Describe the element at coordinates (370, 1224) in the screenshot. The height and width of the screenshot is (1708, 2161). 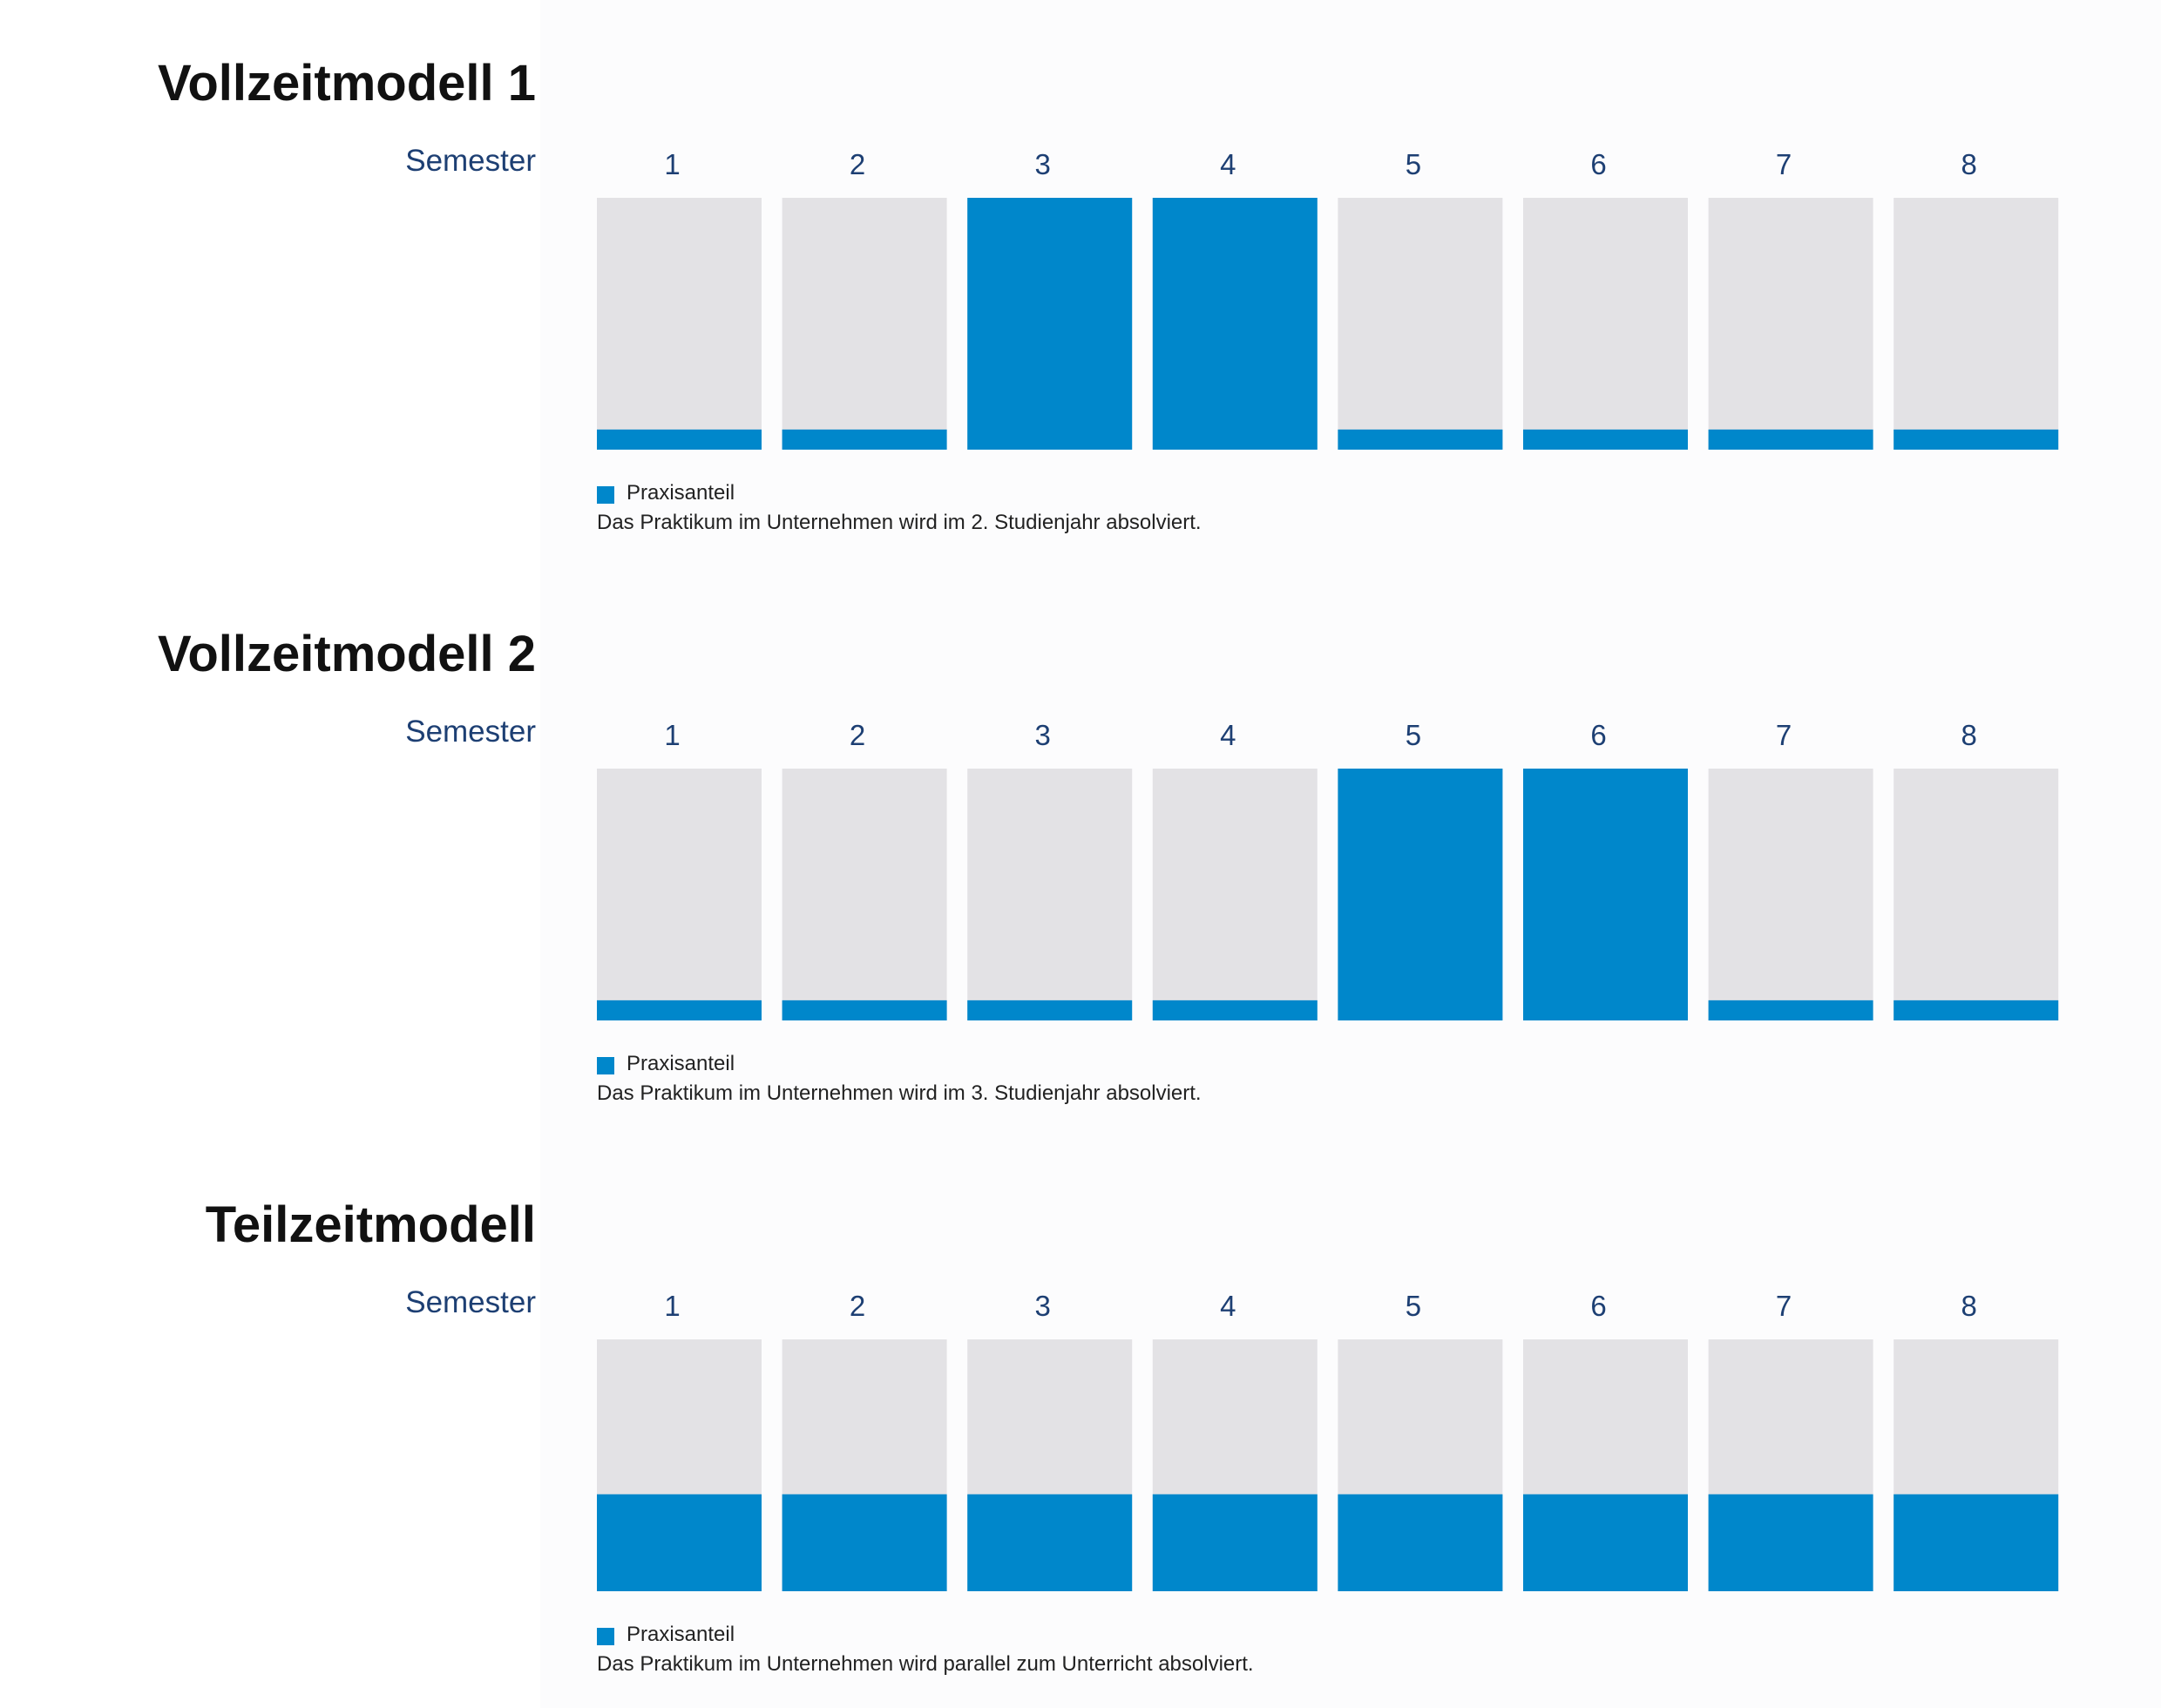
I see `model-title: Teilzeitmodell` at that location.